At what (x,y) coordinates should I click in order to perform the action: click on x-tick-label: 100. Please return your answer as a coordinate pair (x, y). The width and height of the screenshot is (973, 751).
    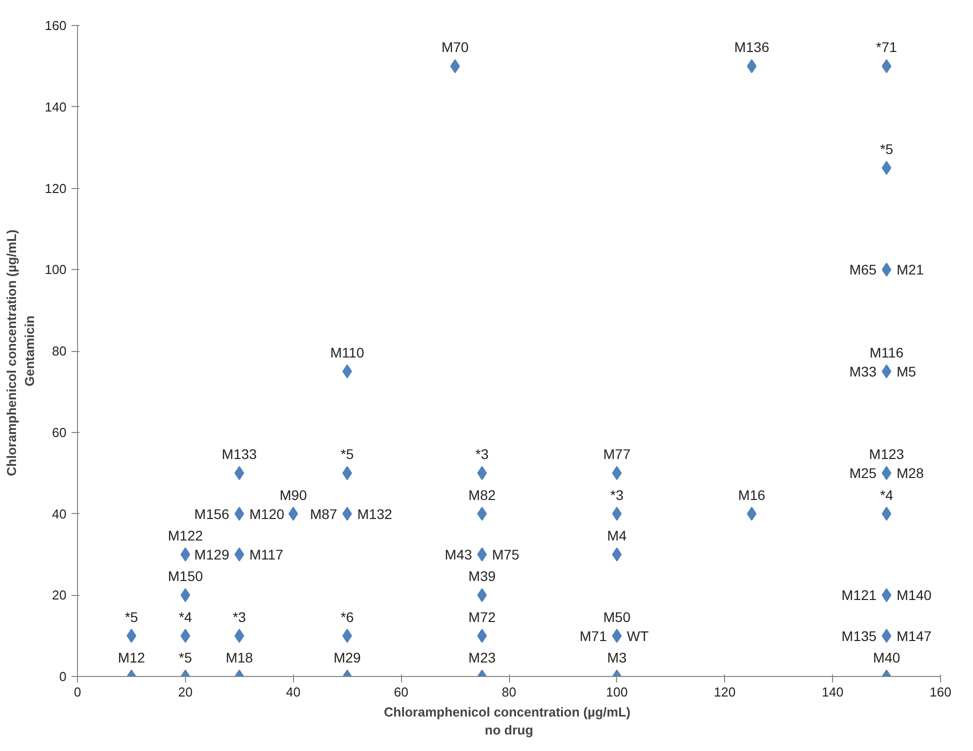
    Looking at the image, I should click on (617, 692).